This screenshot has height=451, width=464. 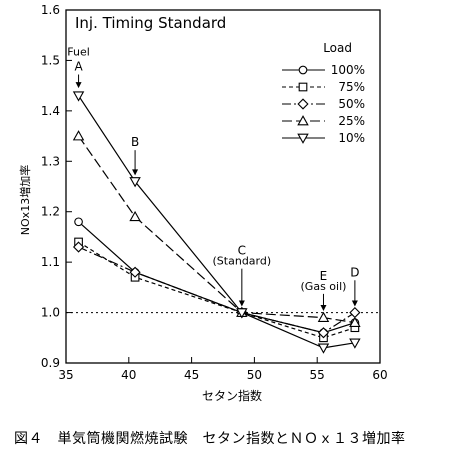 I want to click on annotation-label: (Standard), so click(x=242, y=261).